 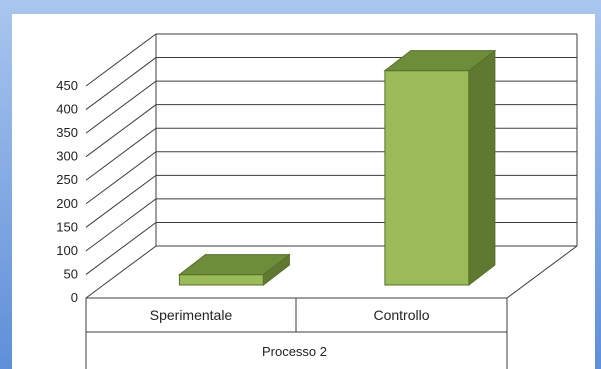 I want to click on y-tick-label-100: 100, so click(x=67, y=250).